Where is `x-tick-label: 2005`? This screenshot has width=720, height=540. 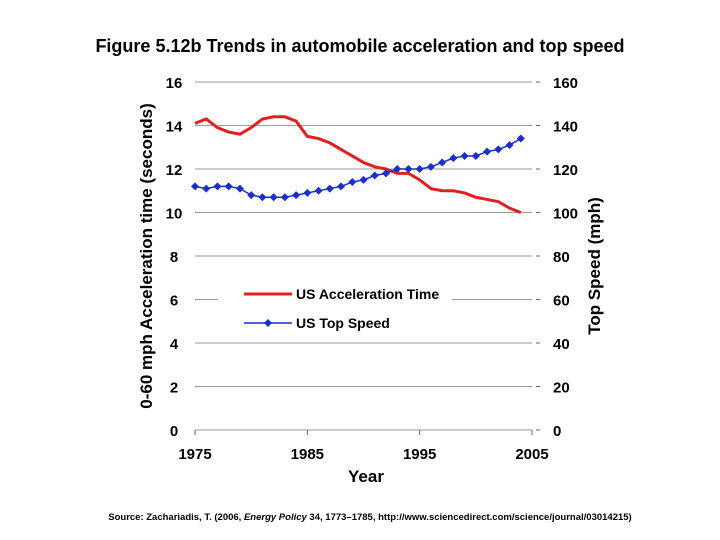
x-tick-label: 2005 is located at coordinates (531, 454).